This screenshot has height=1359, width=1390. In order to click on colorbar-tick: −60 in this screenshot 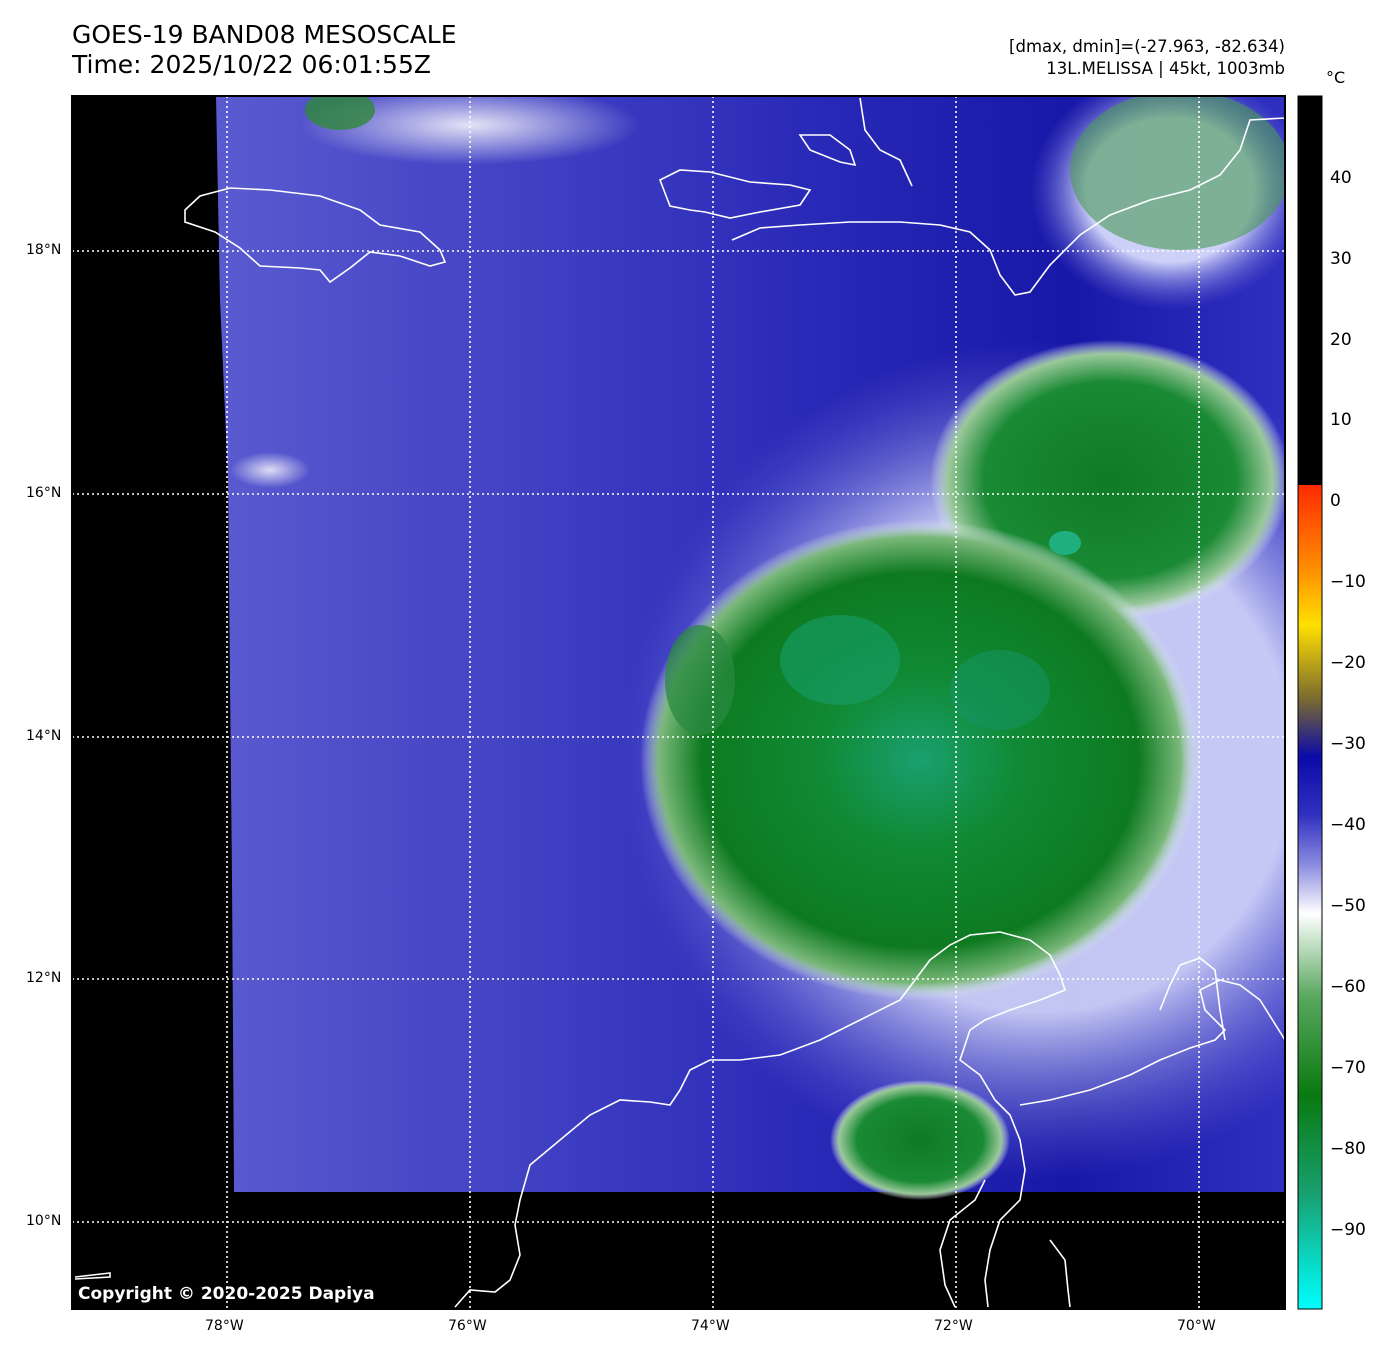, I will do `click(1348, 987)`.